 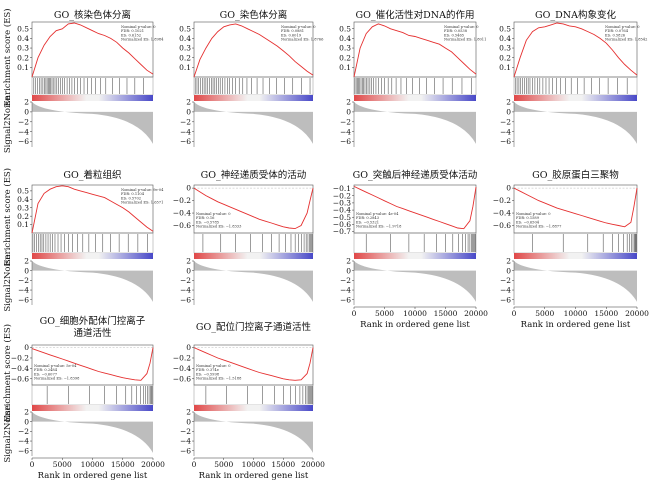 I want to click on stat-line: FDR: 0.1021, so click(x=132, y=31).